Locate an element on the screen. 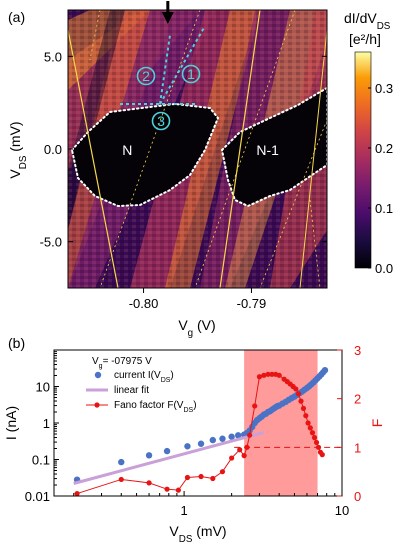  colorbar-title: dI/dVDS is located at coordinates (367, 21).